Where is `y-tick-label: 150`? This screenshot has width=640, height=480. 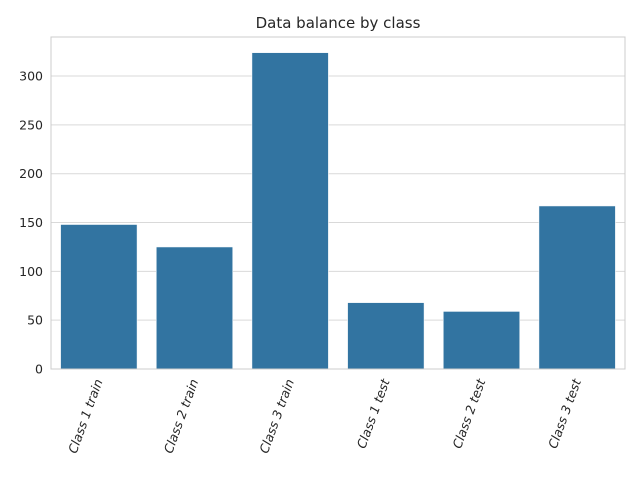 y-tick-label: 150 is located at coordinates (31, 222).